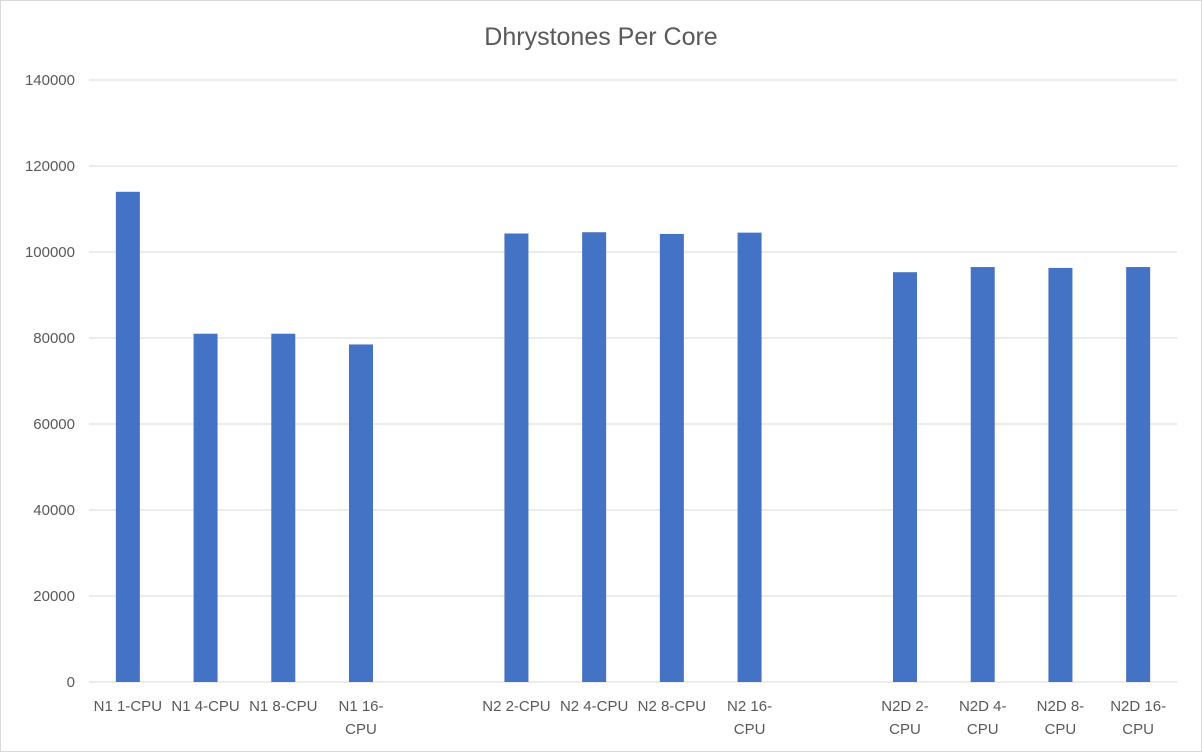 The image size is (1202, 752). Describe the element at coordinates (672, 706) in the screenshot. I see `x-category-label: N2 8-CPU` at that location.